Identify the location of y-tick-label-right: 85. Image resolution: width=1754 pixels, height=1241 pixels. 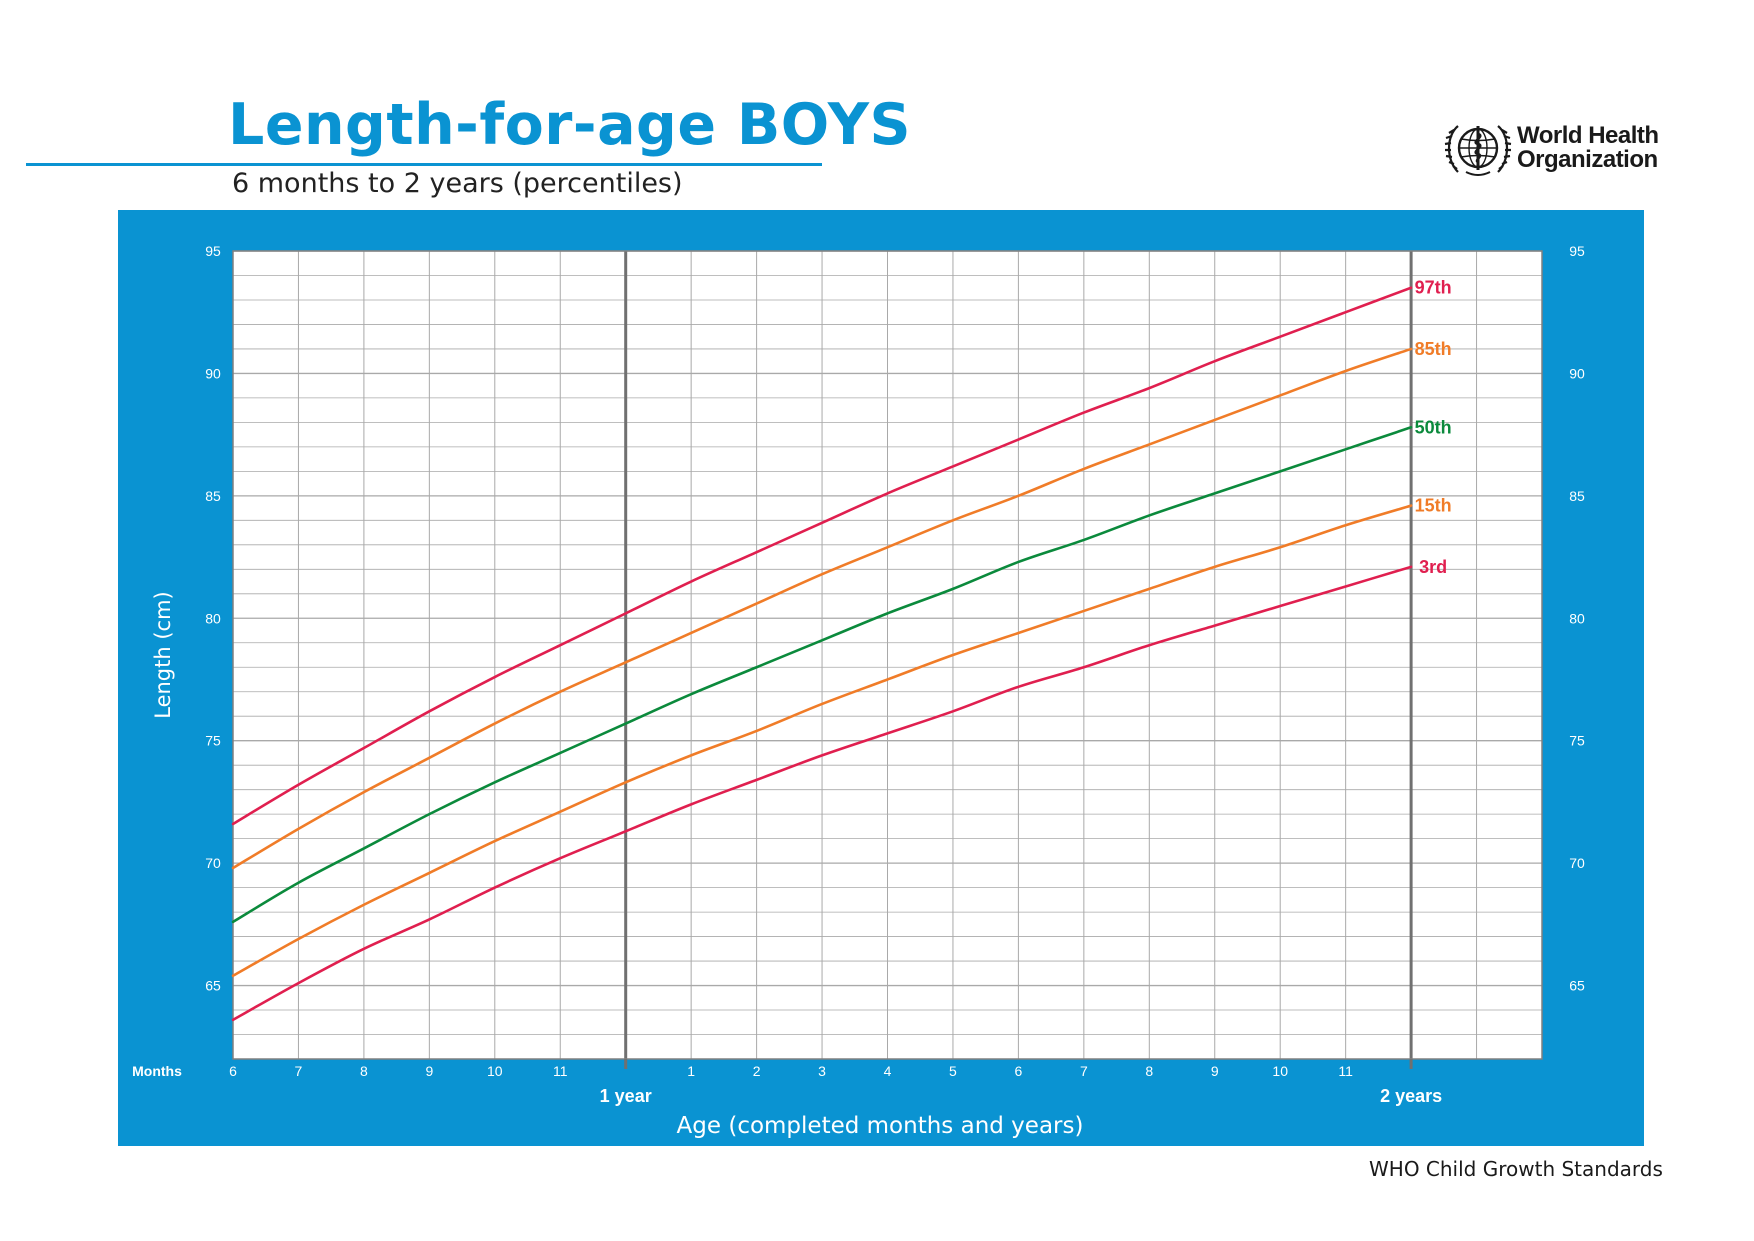
(1577, 496).